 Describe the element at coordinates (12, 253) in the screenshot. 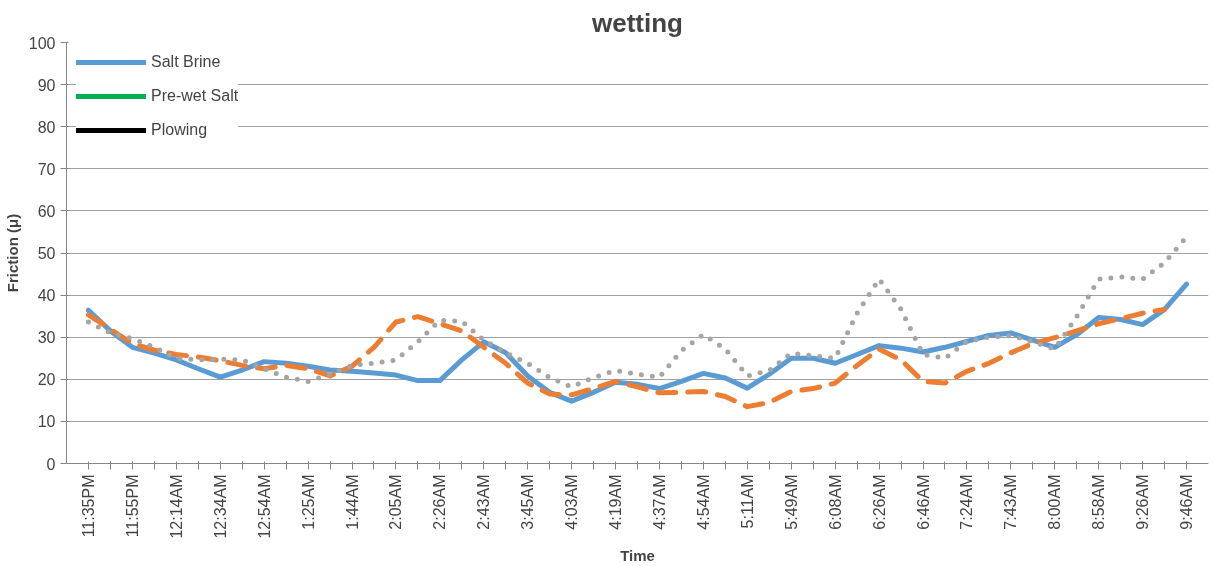

I see `y-axis-title: Friction (μ)` at that location.